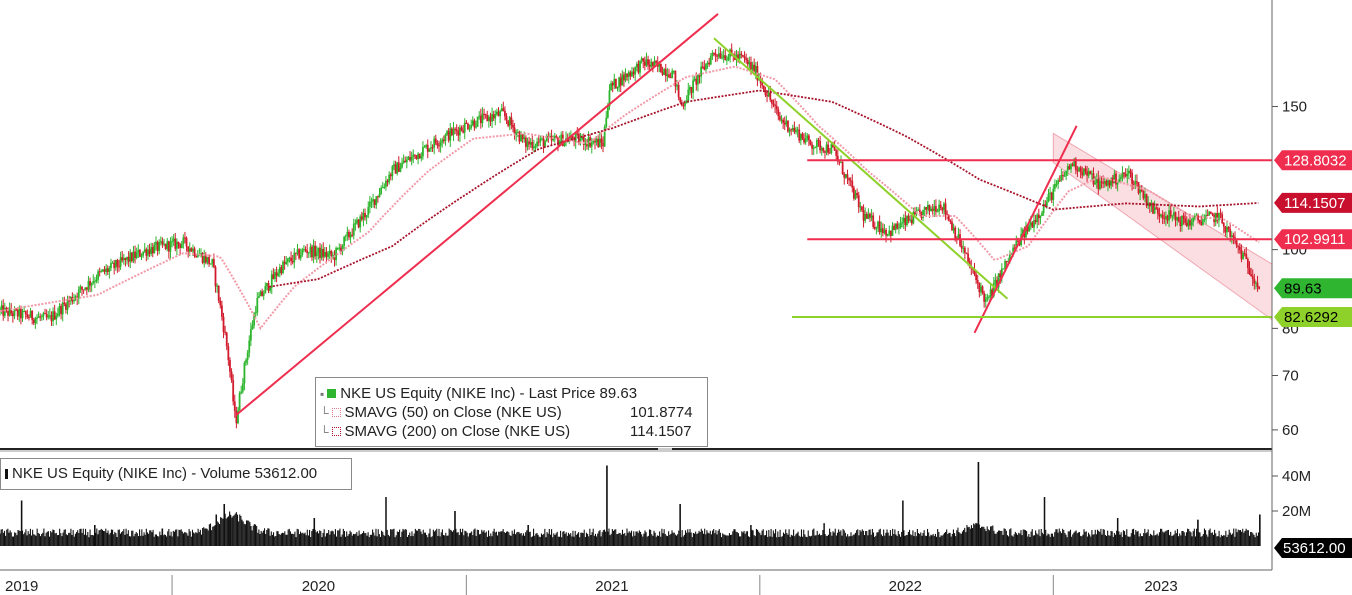 This screenshot has height=595, width=1352. What do you see at coordinates (1313, 160) in the screenshot?
I see `price-tag-bg` at bounding box center [1313, 160].